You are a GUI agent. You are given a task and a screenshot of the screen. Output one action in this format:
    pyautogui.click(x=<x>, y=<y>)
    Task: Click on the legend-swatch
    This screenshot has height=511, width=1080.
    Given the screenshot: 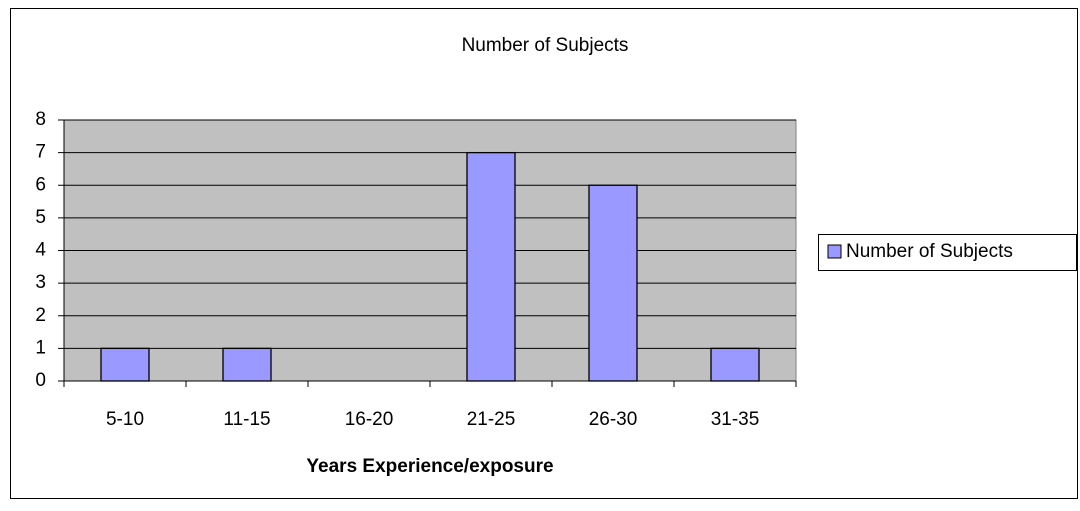 What is the action you would take?
    pyautogui.click(x=834, y=251)
    